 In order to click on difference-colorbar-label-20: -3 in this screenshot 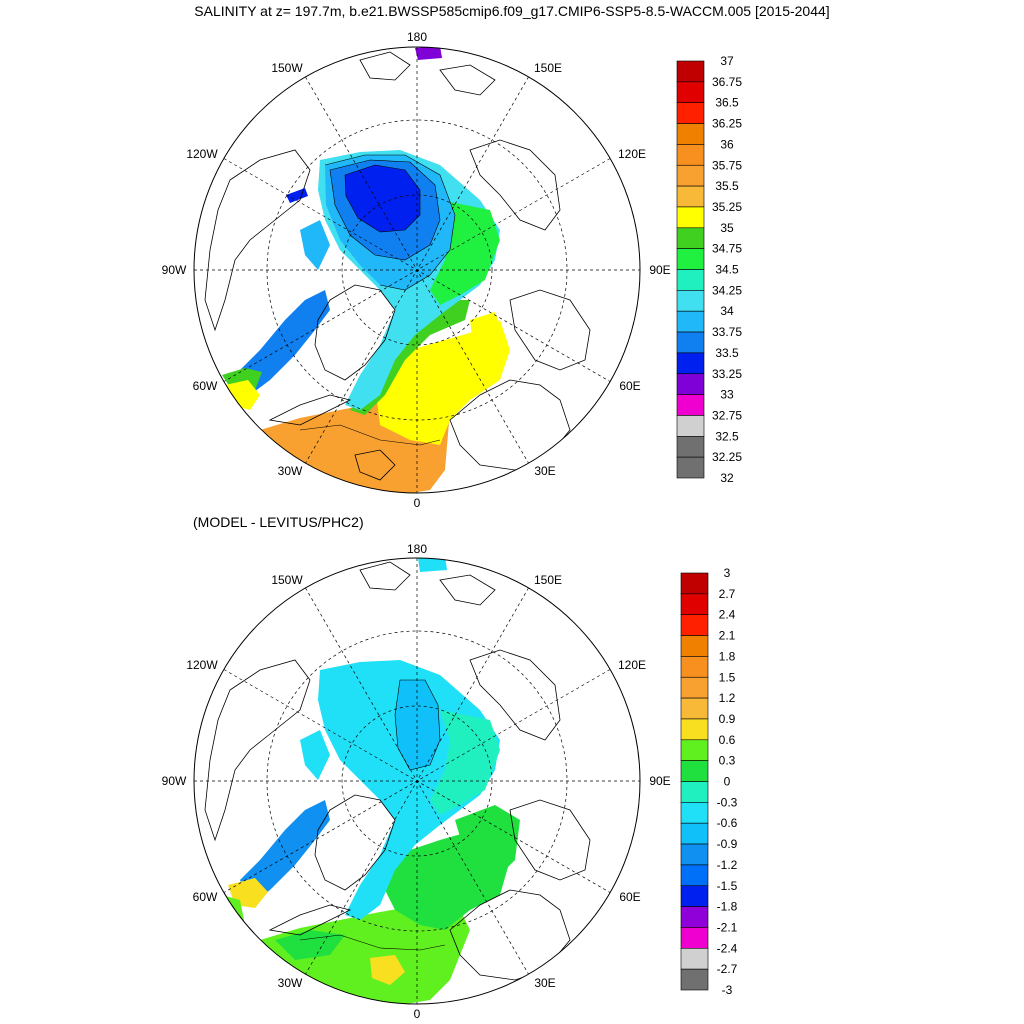, I will do `click(727, 990)`.